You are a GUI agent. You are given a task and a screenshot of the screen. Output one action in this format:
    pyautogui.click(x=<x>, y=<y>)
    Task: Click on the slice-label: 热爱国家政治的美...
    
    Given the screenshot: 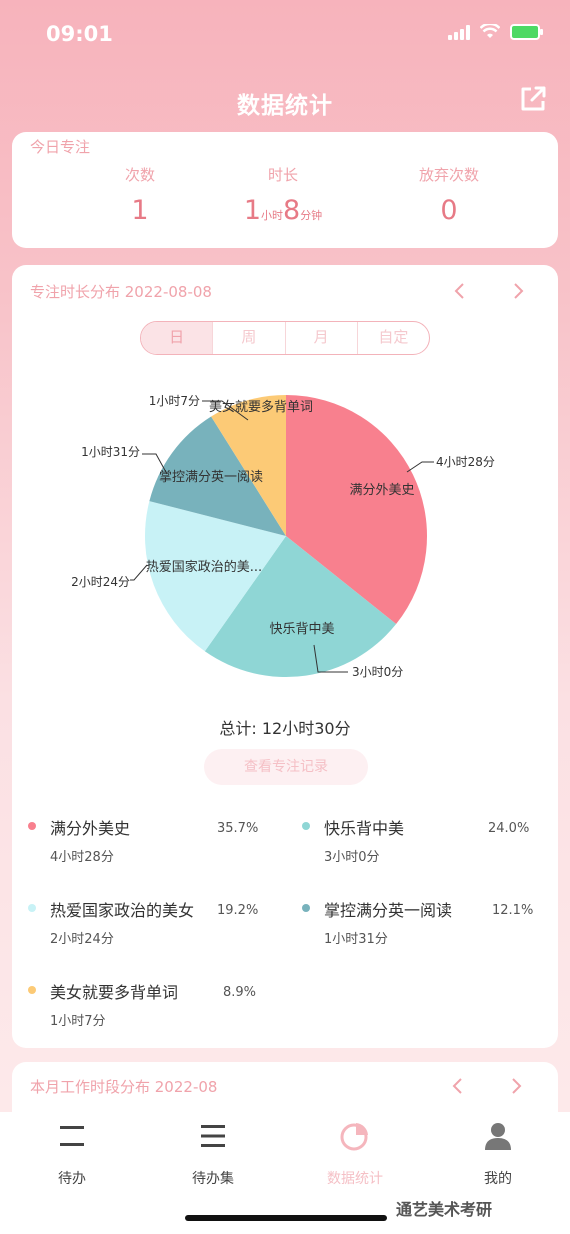 What is the action you would take?
    pyautogui.click(x=204, y=567)
    